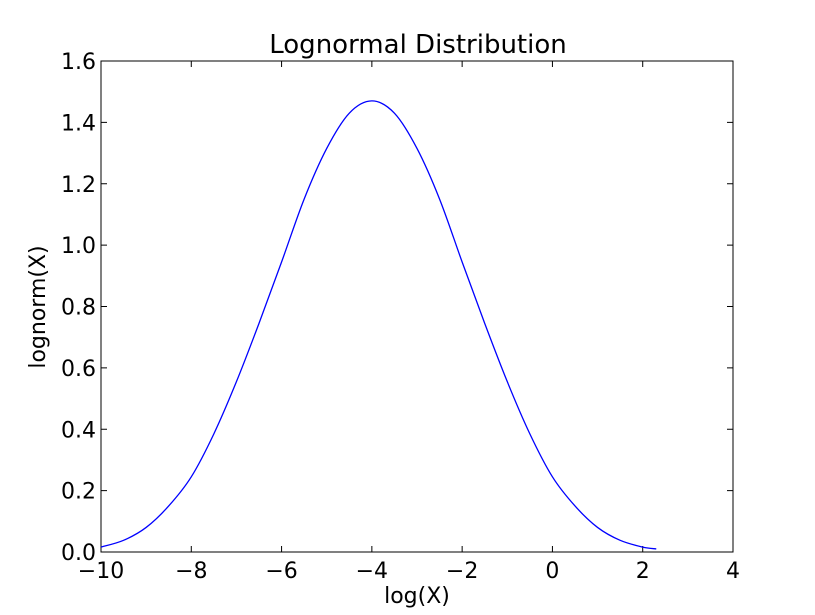  What do you see at coordinates (417, 596) in the screenshot?
I see `x-axis-label: log(X)` at bounding box center [417, 596].